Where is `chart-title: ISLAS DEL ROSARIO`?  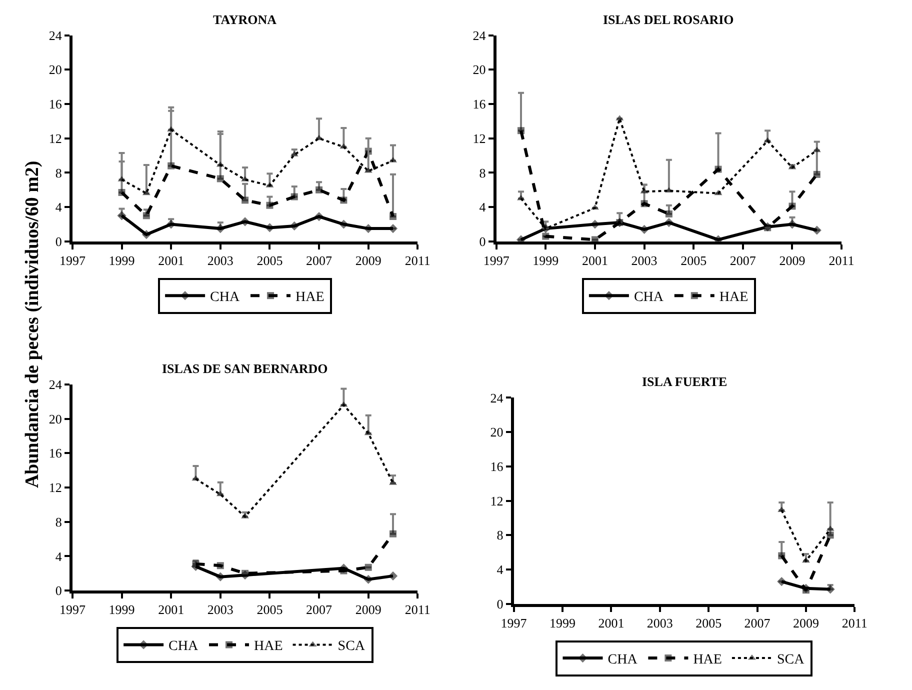 chart-title: ISLAS DEL ROSARIO is located at coordinates (668, 19).